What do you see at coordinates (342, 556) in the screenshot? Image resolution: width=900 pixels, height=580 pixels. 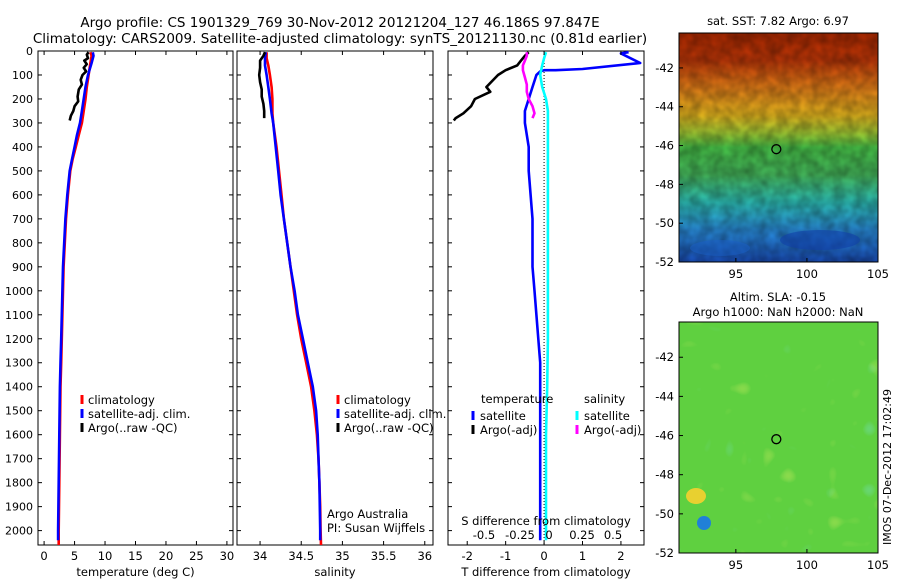 I see `x-tick-label: 35` at bounding box center [342, 556].